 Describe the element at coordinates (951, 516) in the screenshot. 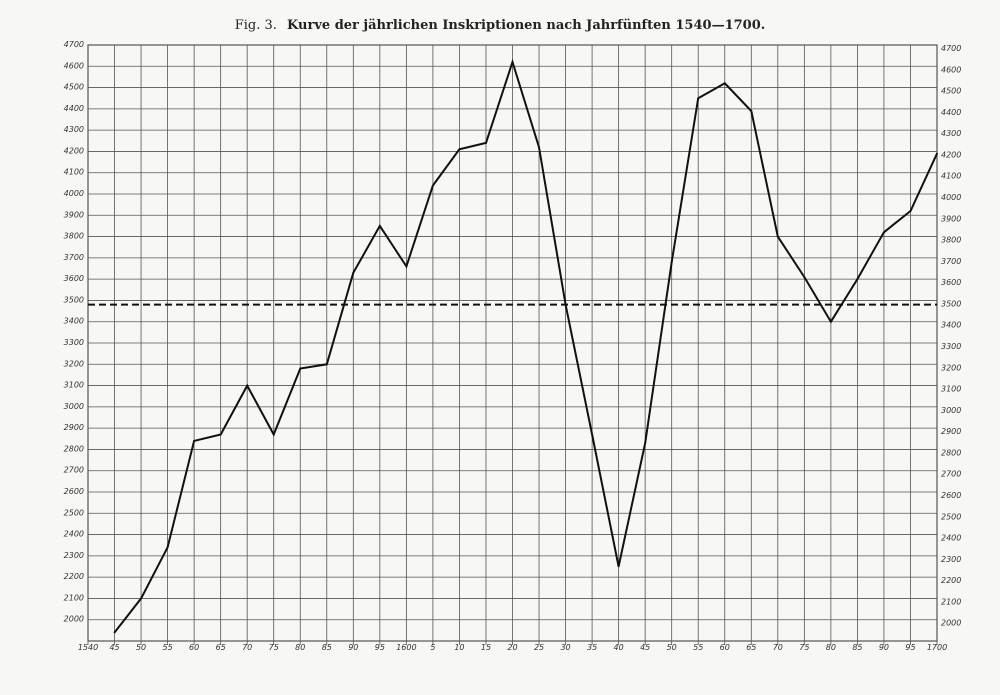

I see `y-tick-label-right: 2500` at that location.